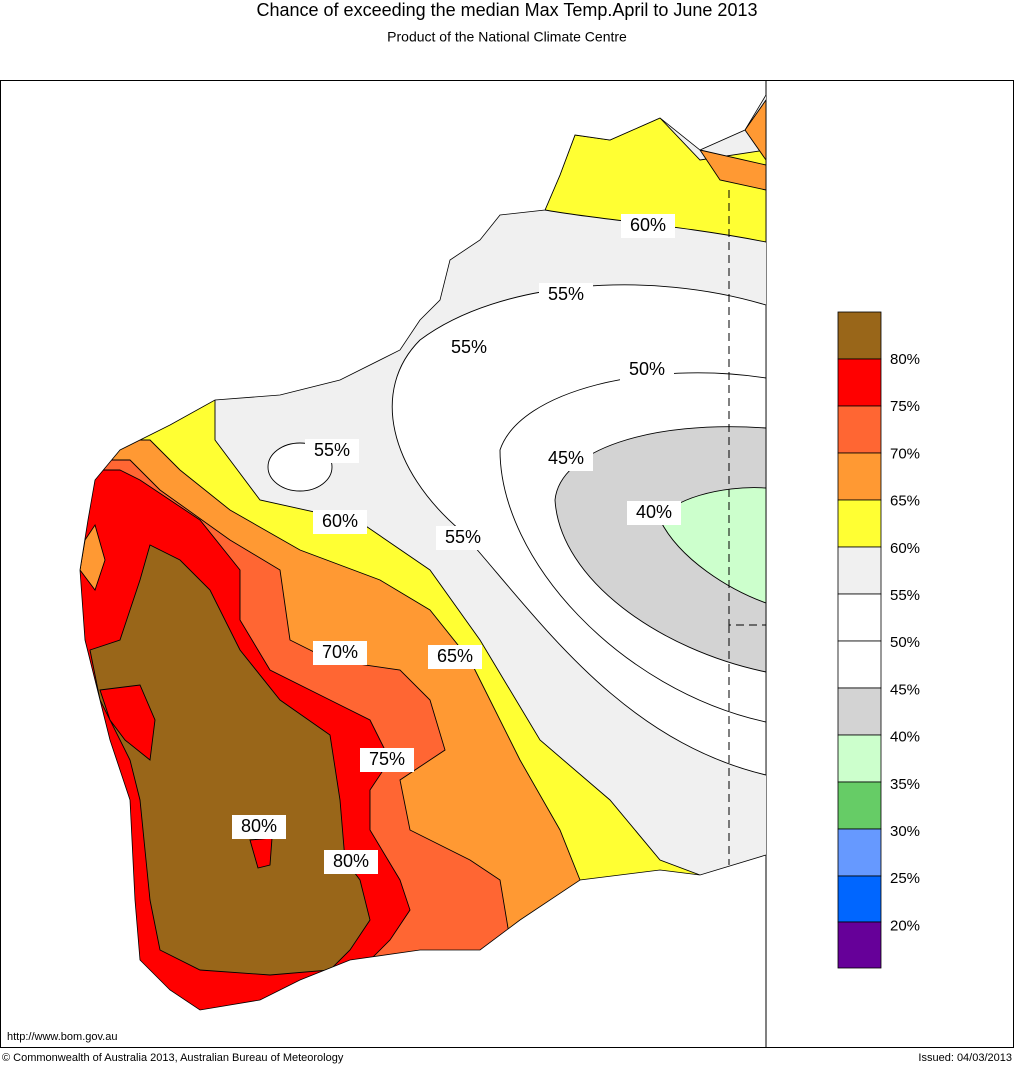  Describe the element at coordinates (455, 656) in the screenshot. I see `contour-label: 65%` at that location.